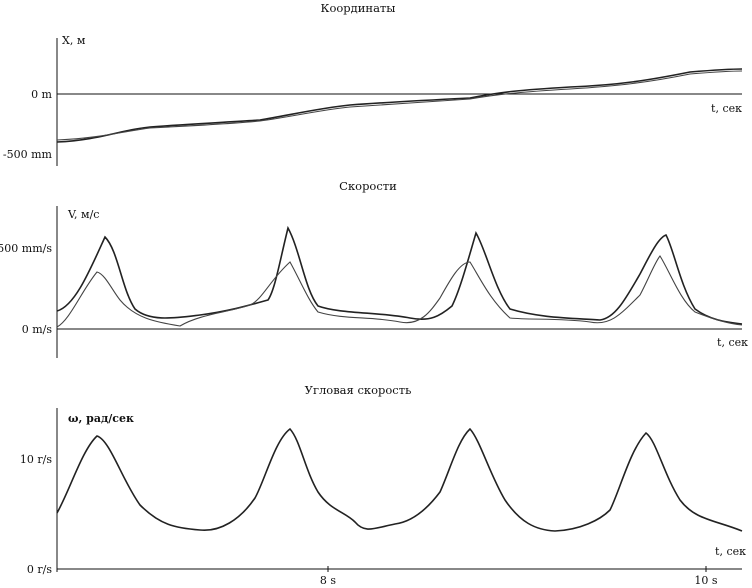 Image resolution: width=752 pixels, height=588 pixels. I want to click on y-axis-label-angular-velocity: ω, рад/сек, so click(101, 418).